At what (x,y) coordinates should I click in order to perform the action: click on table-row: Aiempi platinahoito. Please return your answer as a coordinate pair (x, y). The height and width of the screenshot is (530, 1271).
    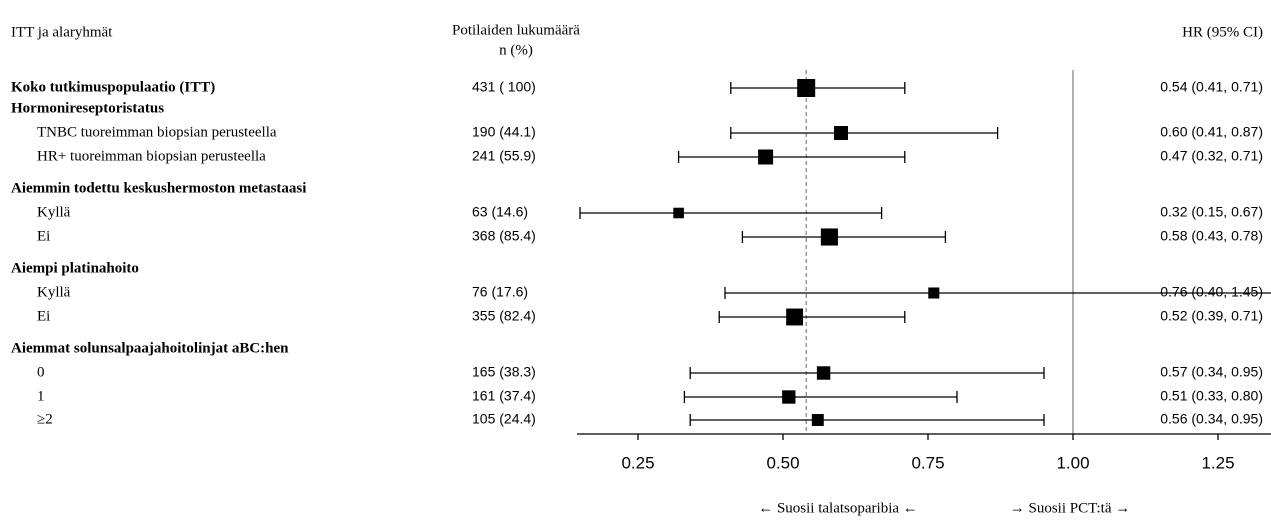
    Looking at the image, I should click on (75, 268).